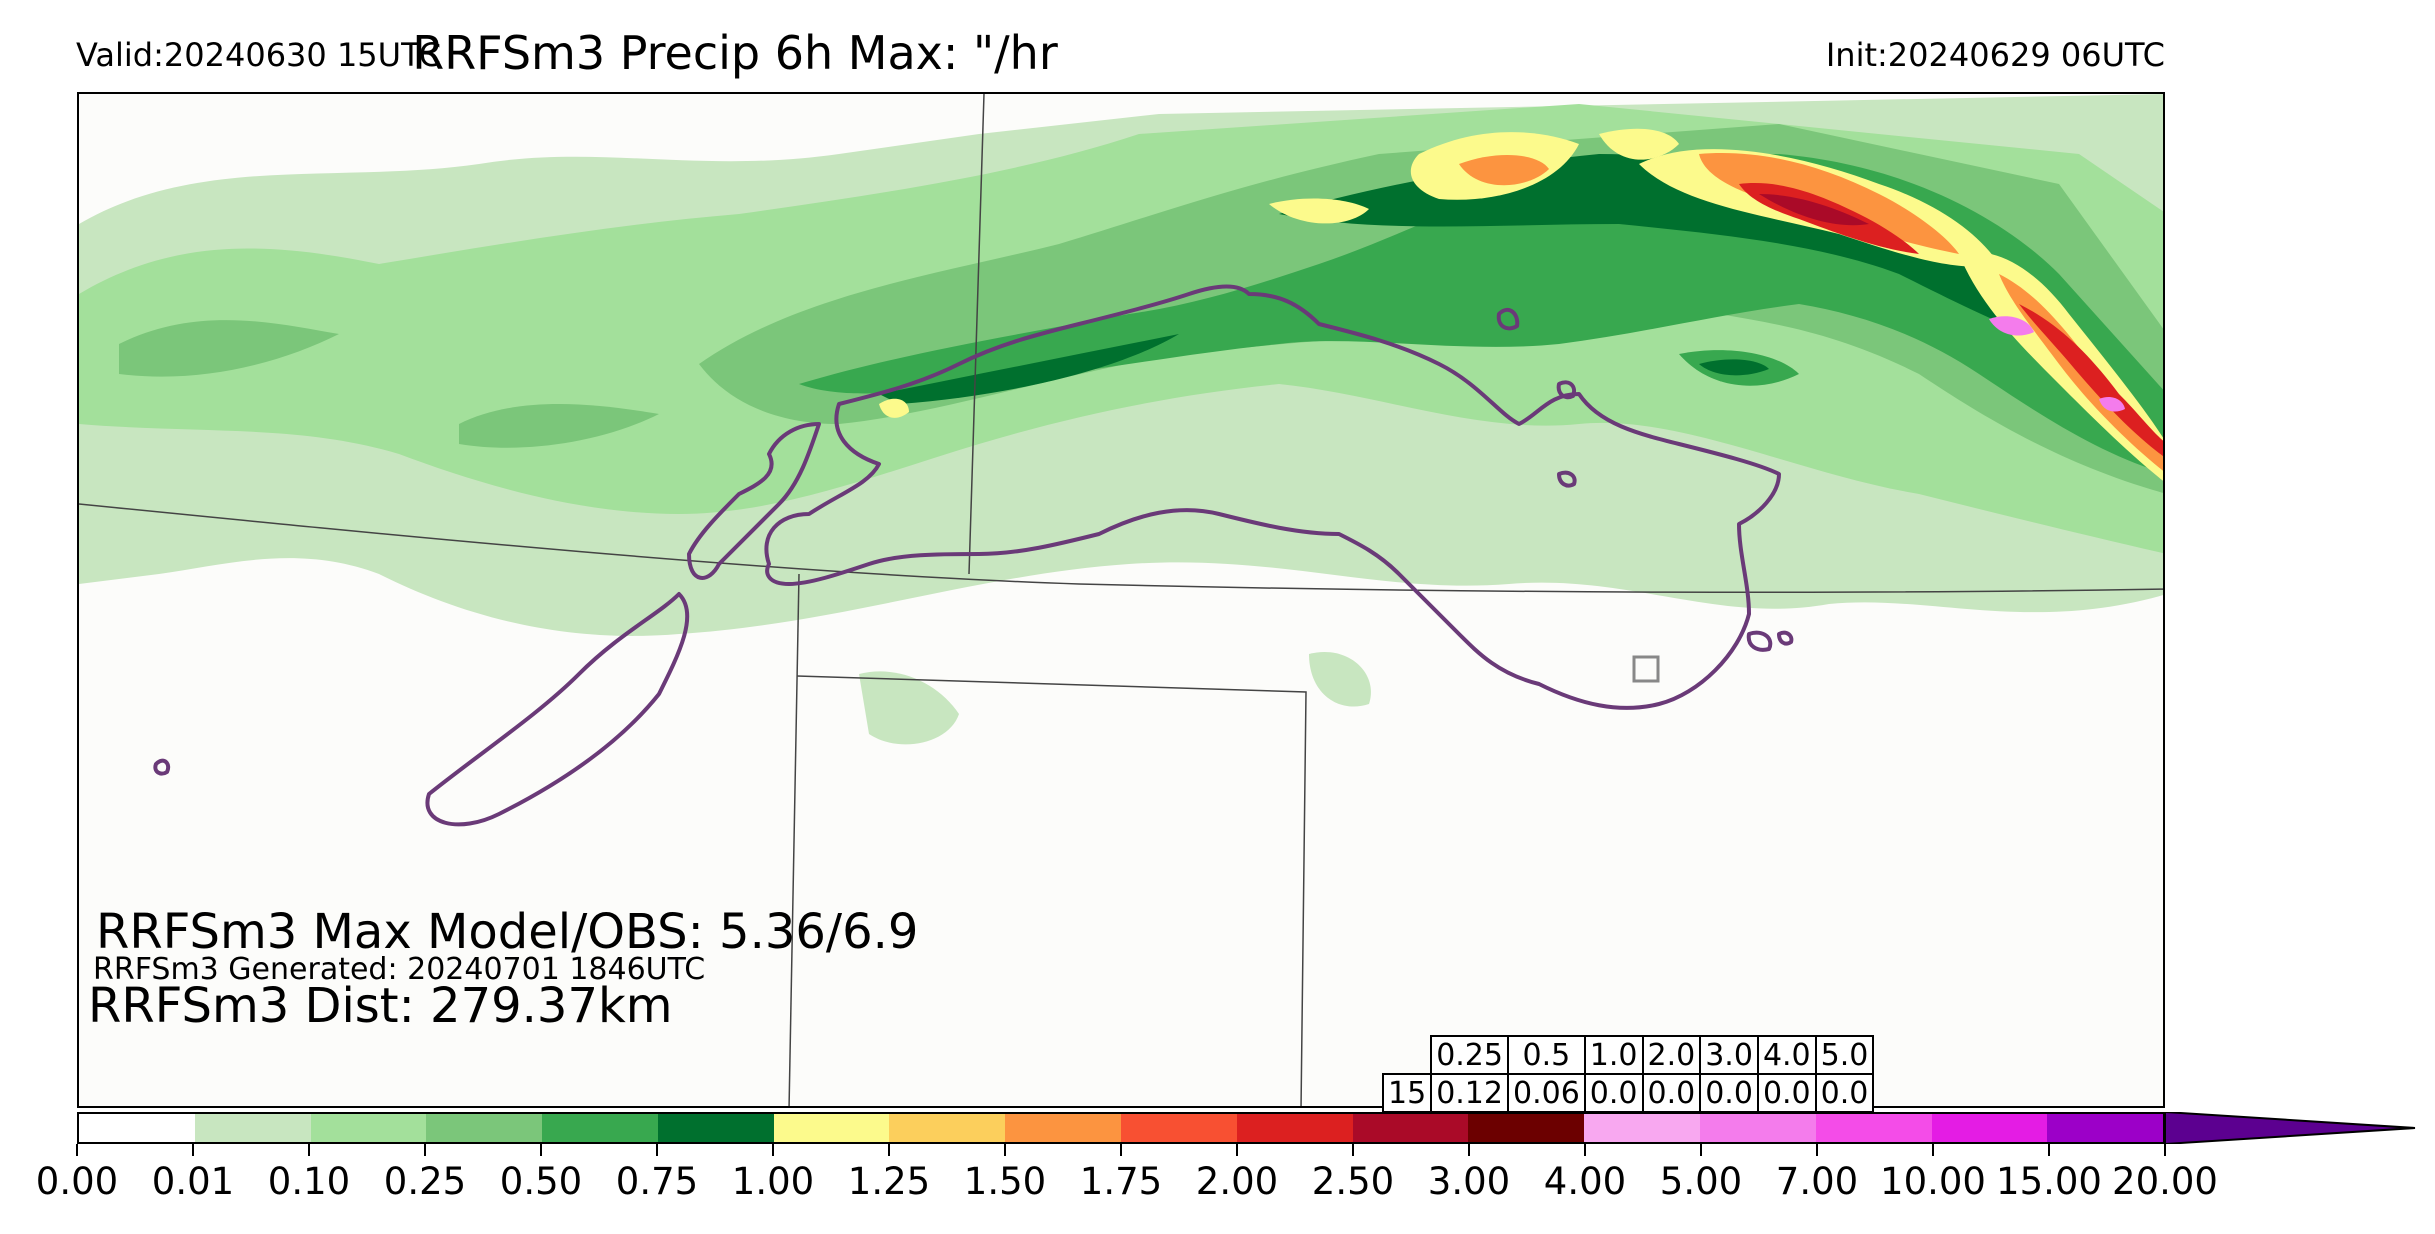 The height and width of the screenshot is (1234, 2435). I want to click on colorbar-tick-label: 7.00, so click(1817, 1181).